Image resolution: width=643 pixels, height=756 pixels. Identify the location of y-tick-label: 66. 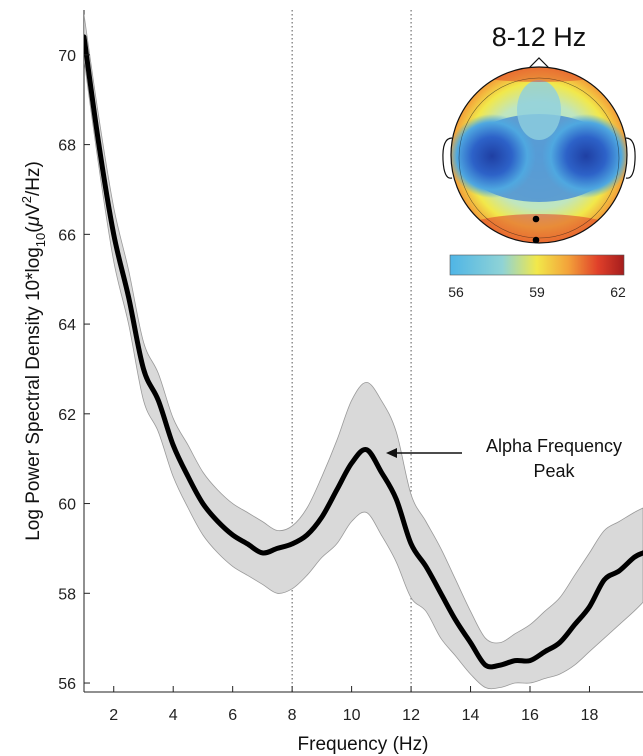
(67, 235).